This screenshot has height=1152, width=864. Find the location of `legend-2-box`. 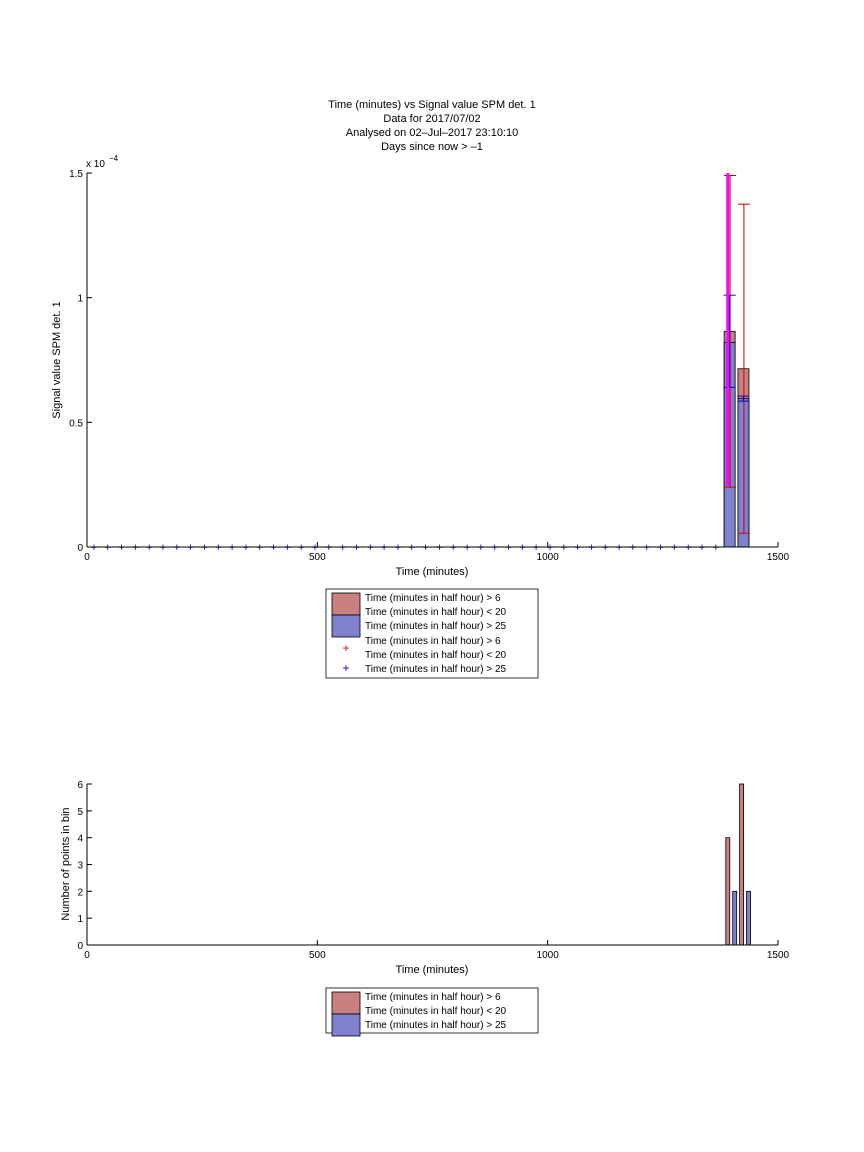

legend-2-box is located at coordinates (432, 1010).